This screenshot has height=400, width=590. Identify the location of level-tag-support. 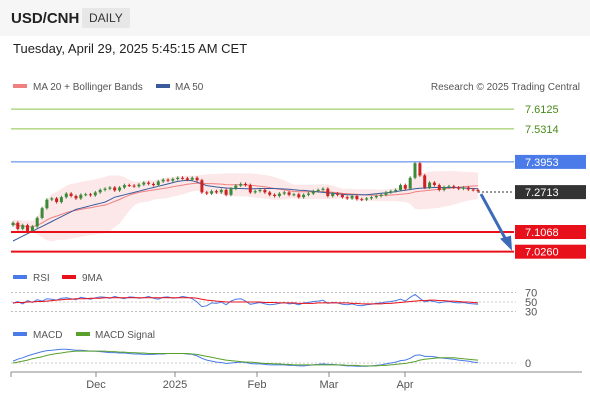
(550, 251).